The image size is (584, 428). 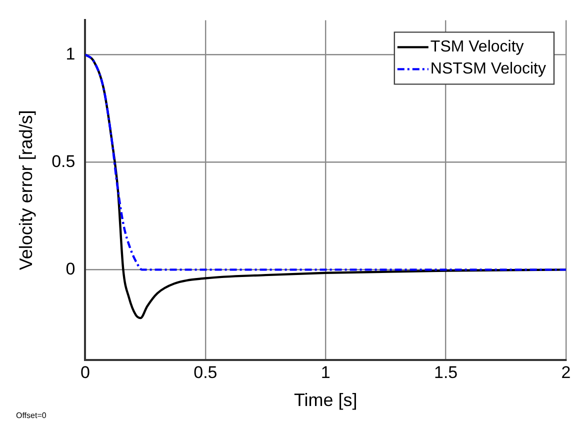 What do you see at coordinates (488, 69) in the screenshot?
I see `legend-label: NSTSM Velocity` at bounding box center [488, 69].